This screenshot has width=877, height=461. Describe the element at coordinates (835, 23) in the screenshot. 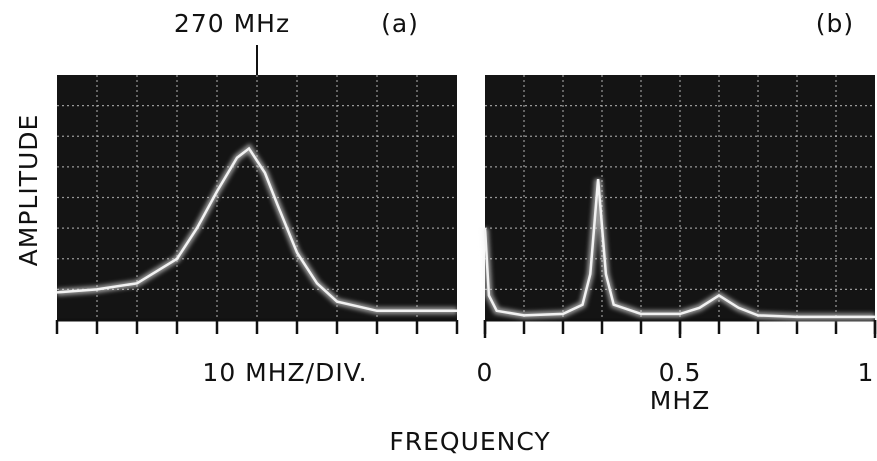

I see `panel-label: (b)` at that location.